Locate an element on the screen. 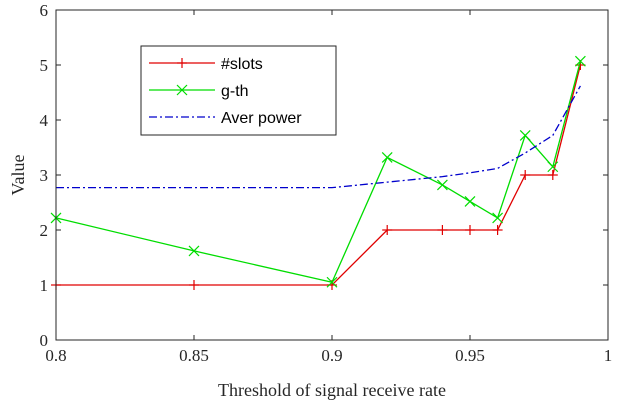  x-tick-label: 0.85 is located at coordinates (194, 355).